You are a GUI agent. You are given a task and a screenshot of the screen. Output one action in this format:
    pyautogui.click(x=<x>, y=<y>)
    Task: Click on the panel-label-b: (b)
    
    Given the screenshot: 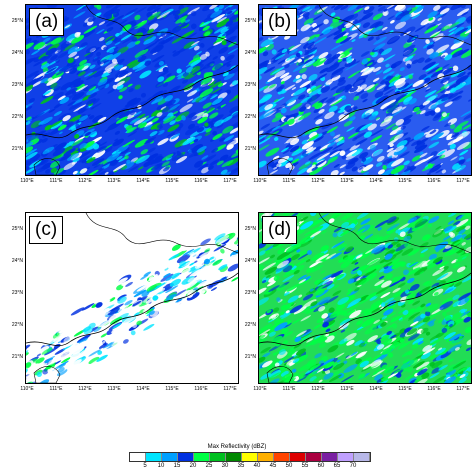 What is the action you would take?
    pyautogui.click(x=280, y=22)
    